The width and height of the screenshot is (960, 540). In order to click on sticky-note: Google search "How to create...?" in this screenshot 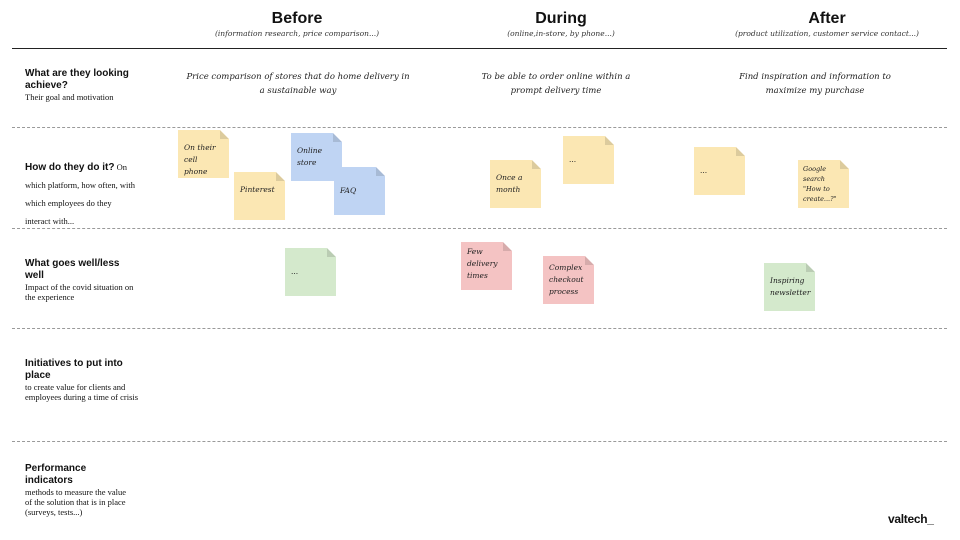, I will do `click(823, 184)`.